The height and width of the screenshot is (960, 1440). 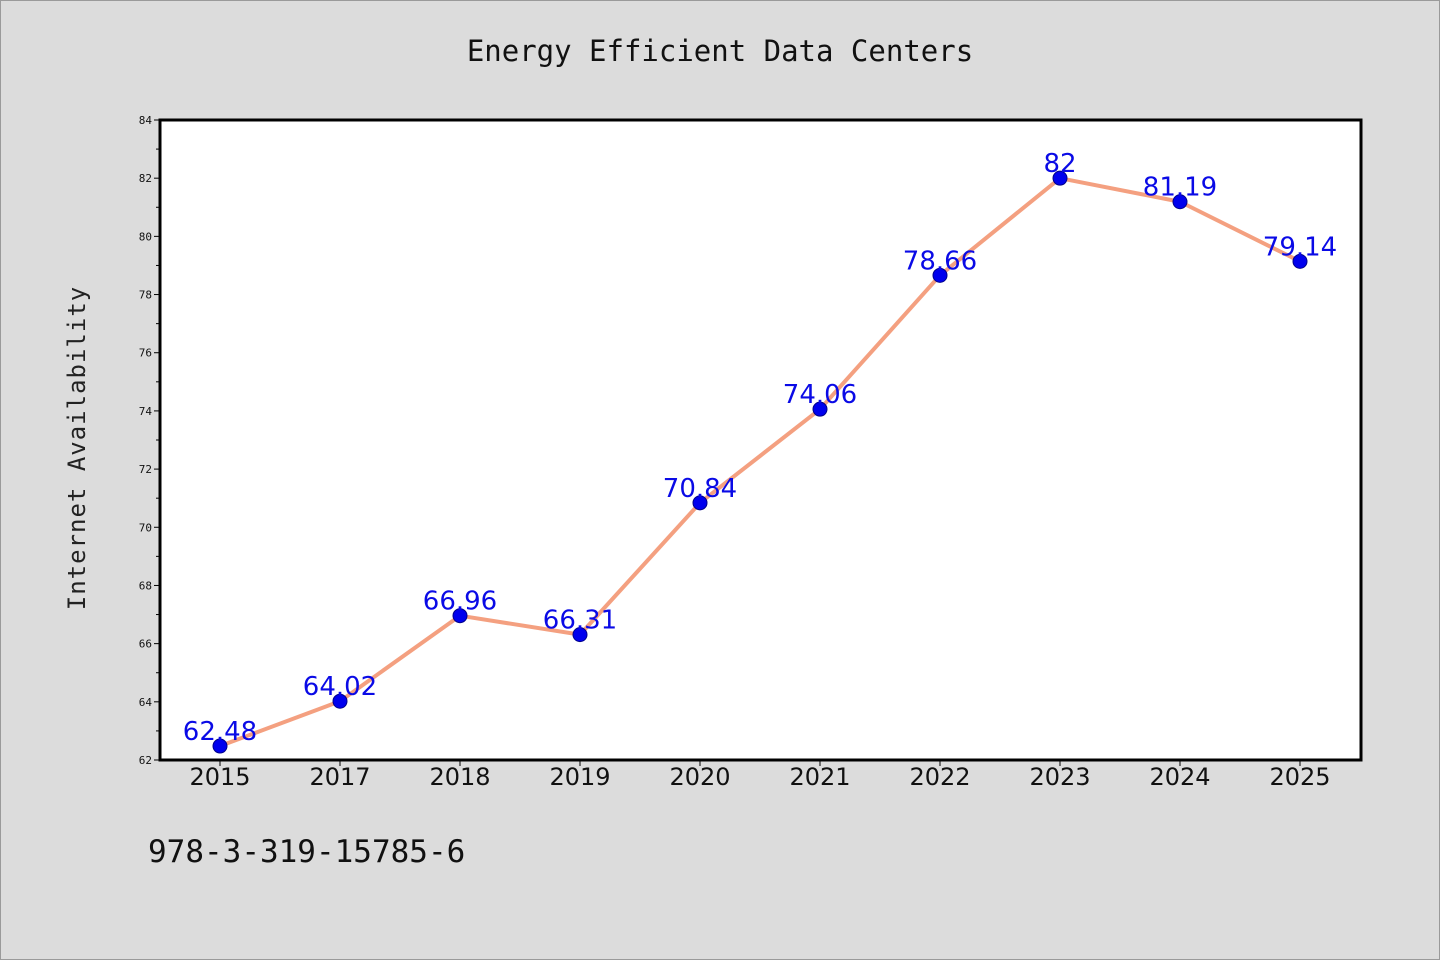 What do you see at coordinates (146, 120) in the screenshot?
I see `y-tick-label: 84` at bounding box center [146, 120].